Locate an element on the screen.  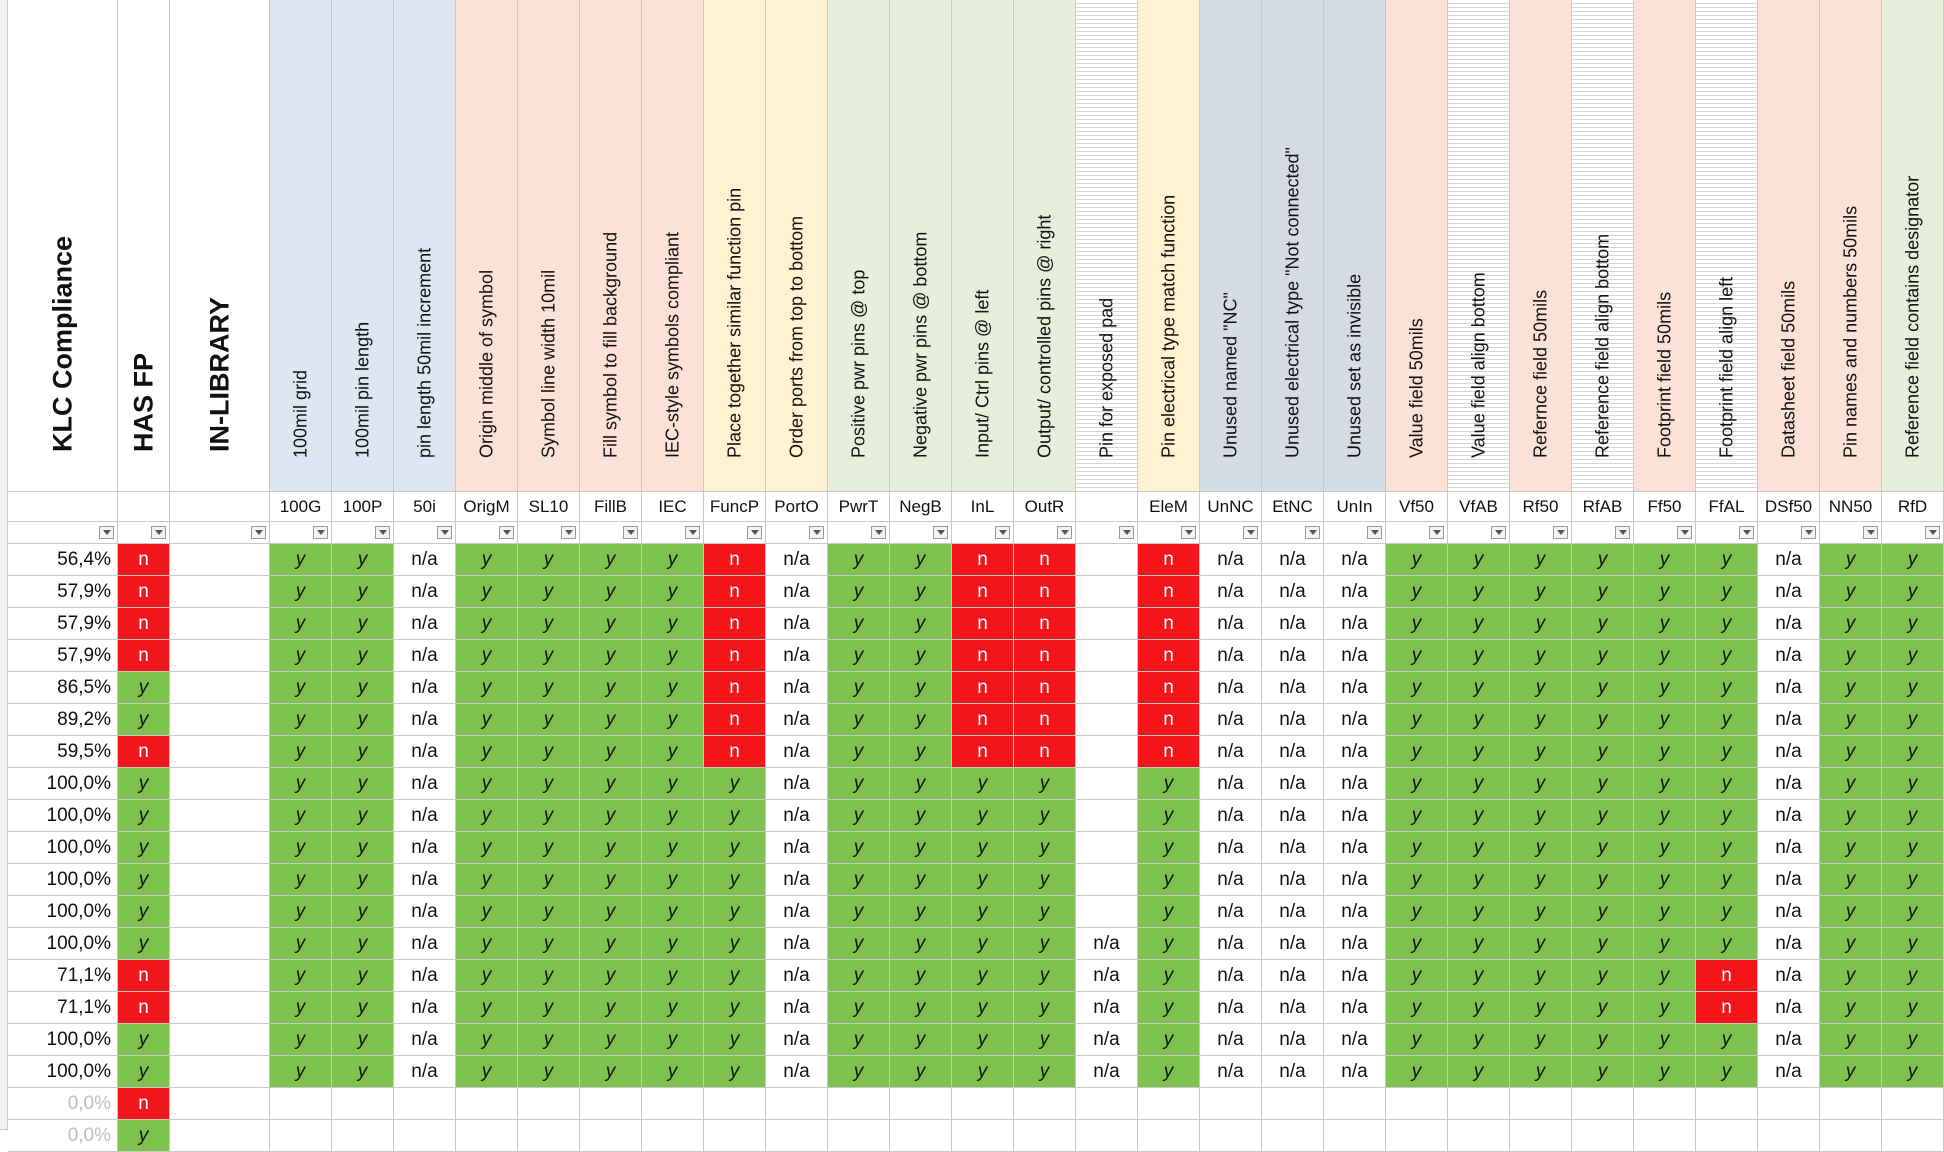
column-header-3: IN-LIBRARY is located at coordinates (220, 246).